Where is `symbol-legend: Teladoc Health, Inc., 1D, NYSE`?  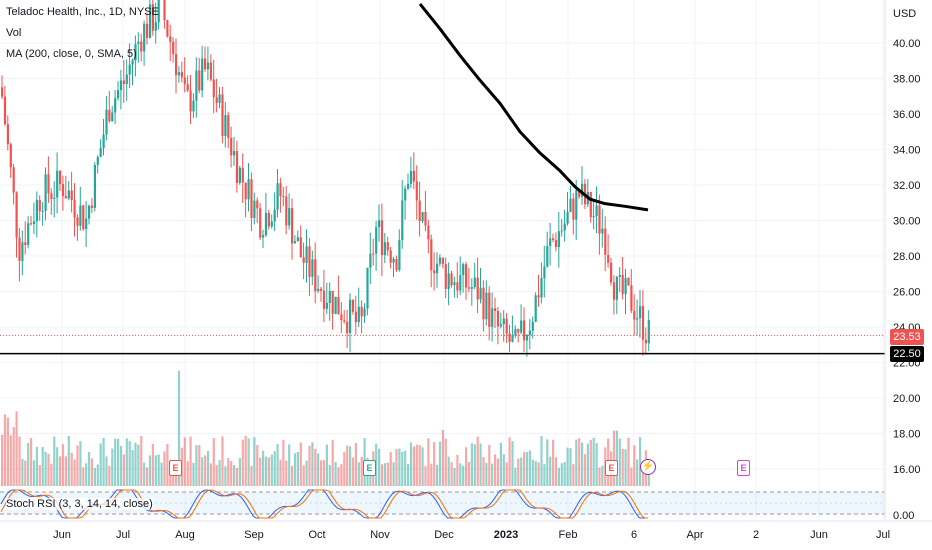 symbol-legend: Teladoc Health, Inc., 1D, NYSE is located at coordinates (82, 12).